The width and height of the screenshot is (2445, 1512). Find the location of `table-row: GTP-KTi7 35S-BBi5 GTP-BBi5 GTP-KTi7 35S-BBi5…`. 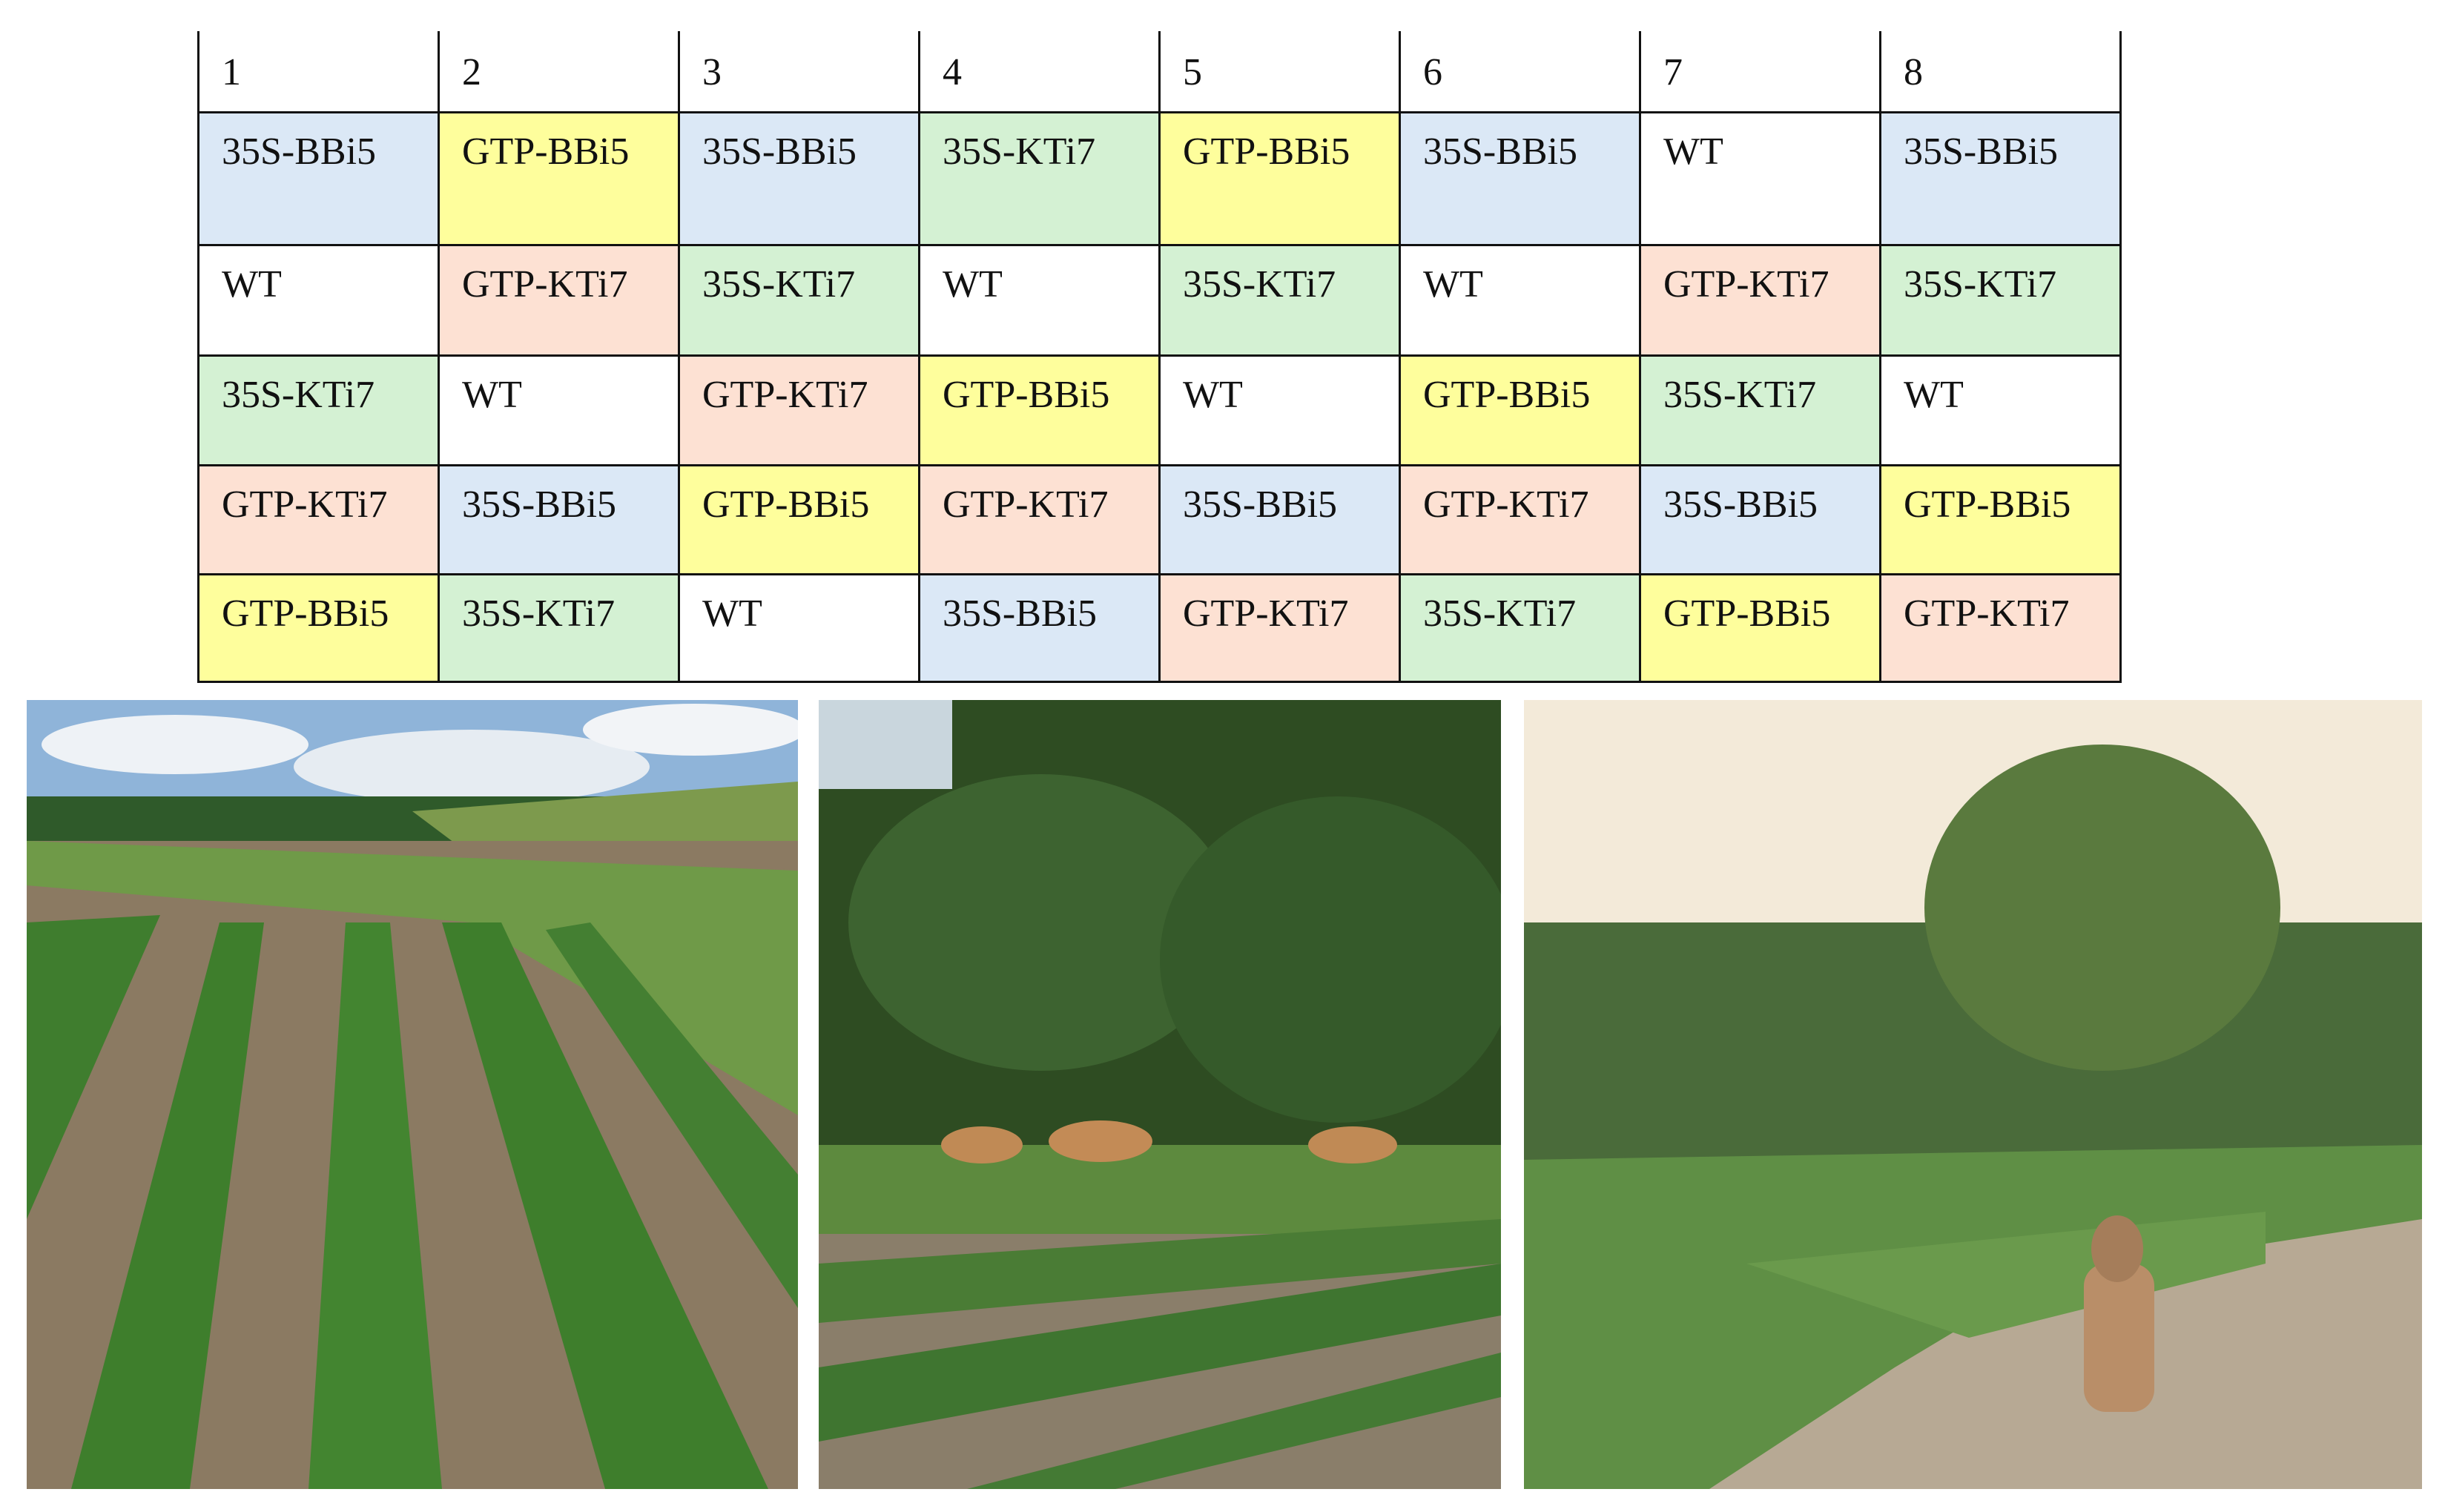

table-row: GTP-KTi7 35S-BBi5 GTP-BBi5 GTP-KTi7 35S-BBi5… is located at coordinates (1159, 519).